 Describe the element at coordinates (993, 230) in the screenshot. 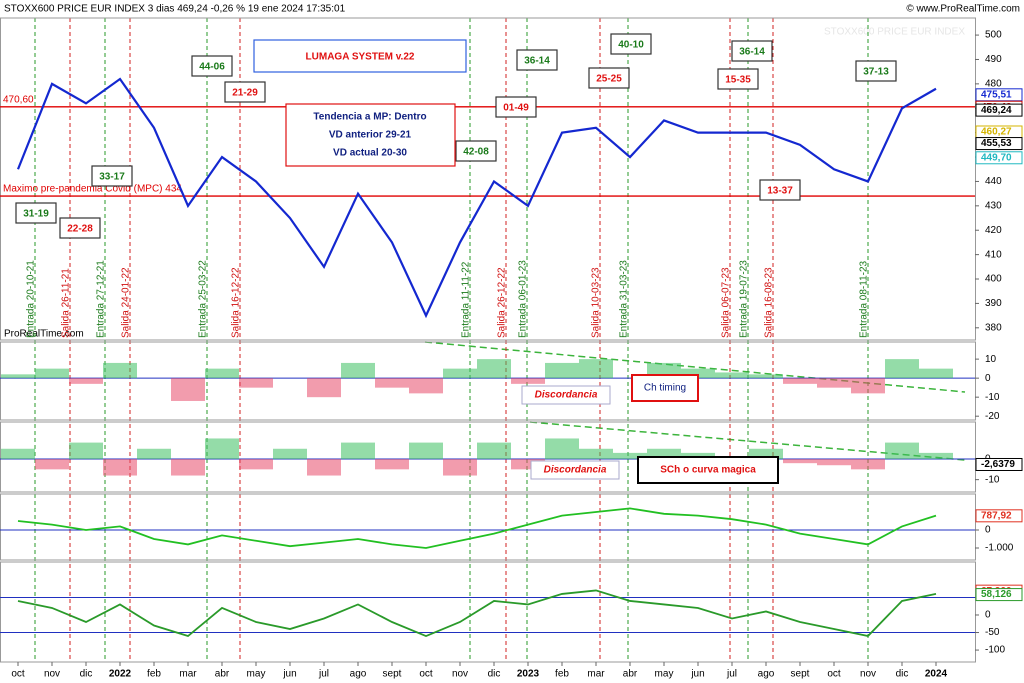

I see `y-tick-label: 420` at that location.